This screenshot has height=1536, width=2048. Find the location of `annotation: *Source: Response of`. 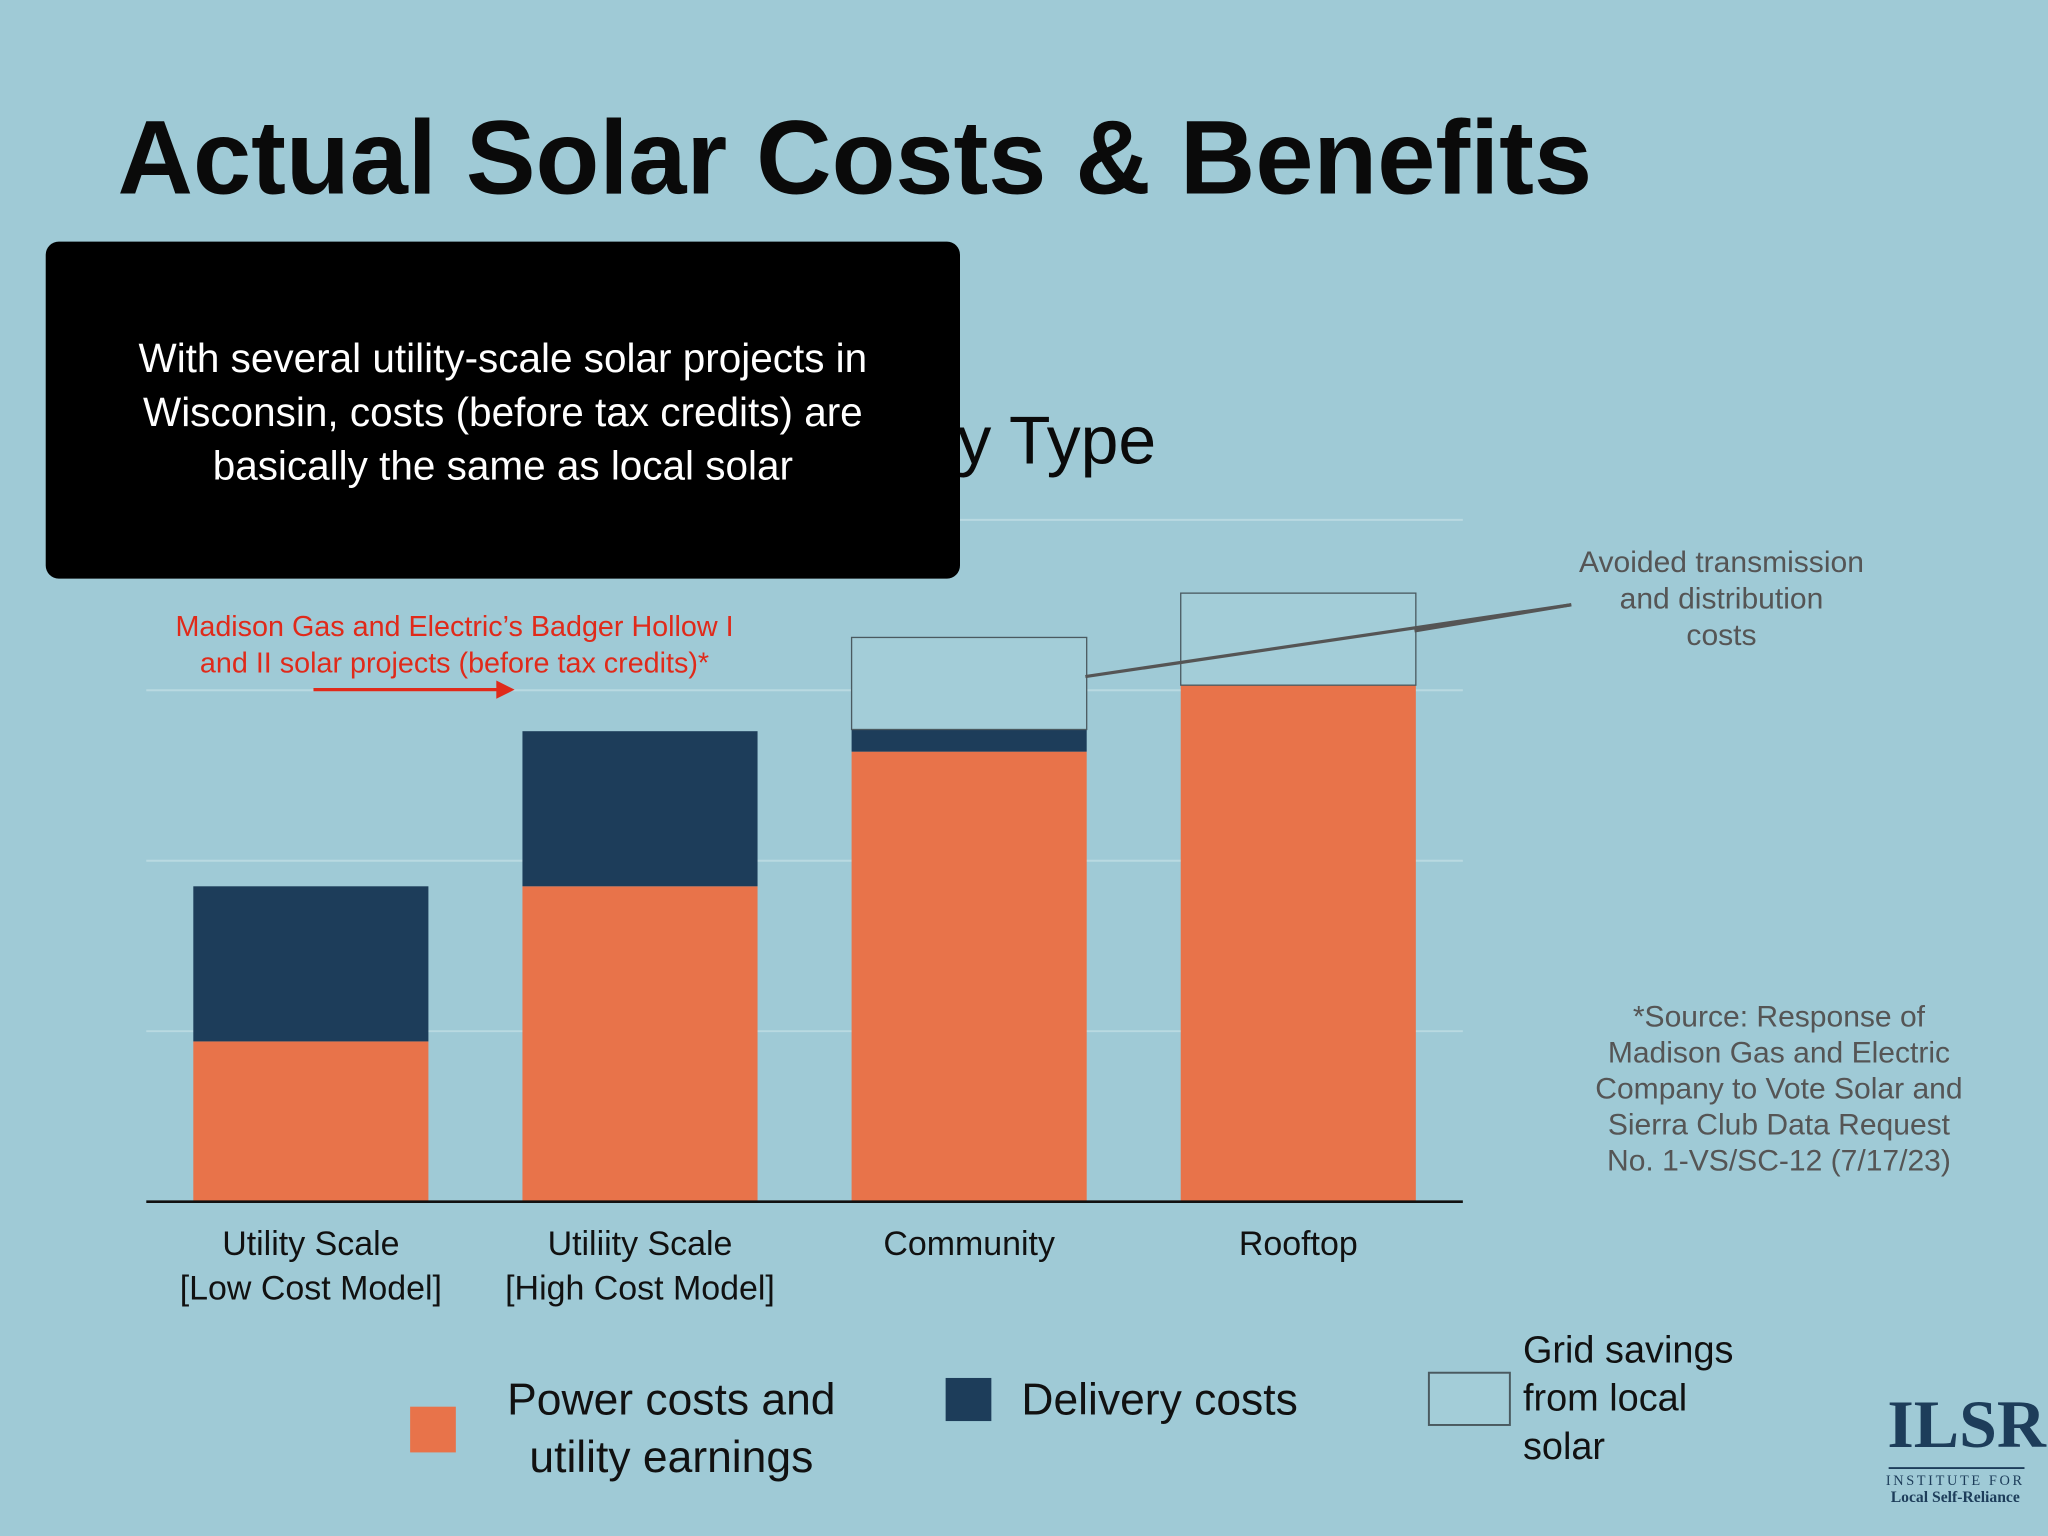

annotation: *Source: Response of is located at coordinates (1779, 1017).